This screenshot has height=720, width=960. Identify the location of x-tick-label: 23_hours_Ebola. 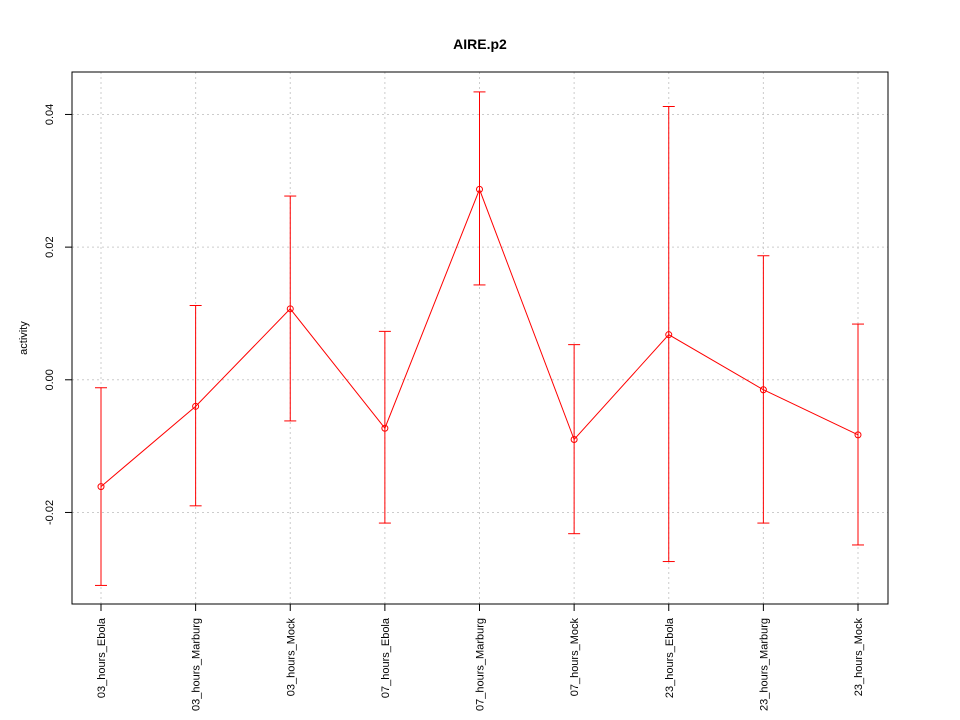
(670, 657).